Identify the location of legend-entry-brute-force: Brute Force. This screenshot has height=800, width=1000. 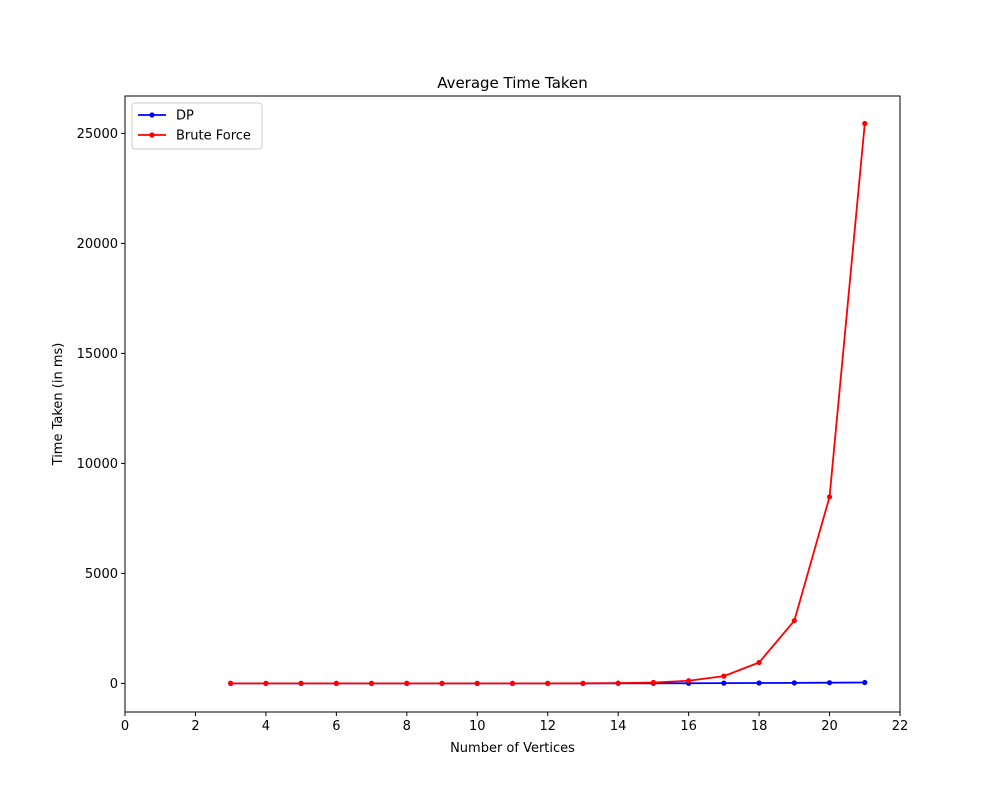
(194, 136).